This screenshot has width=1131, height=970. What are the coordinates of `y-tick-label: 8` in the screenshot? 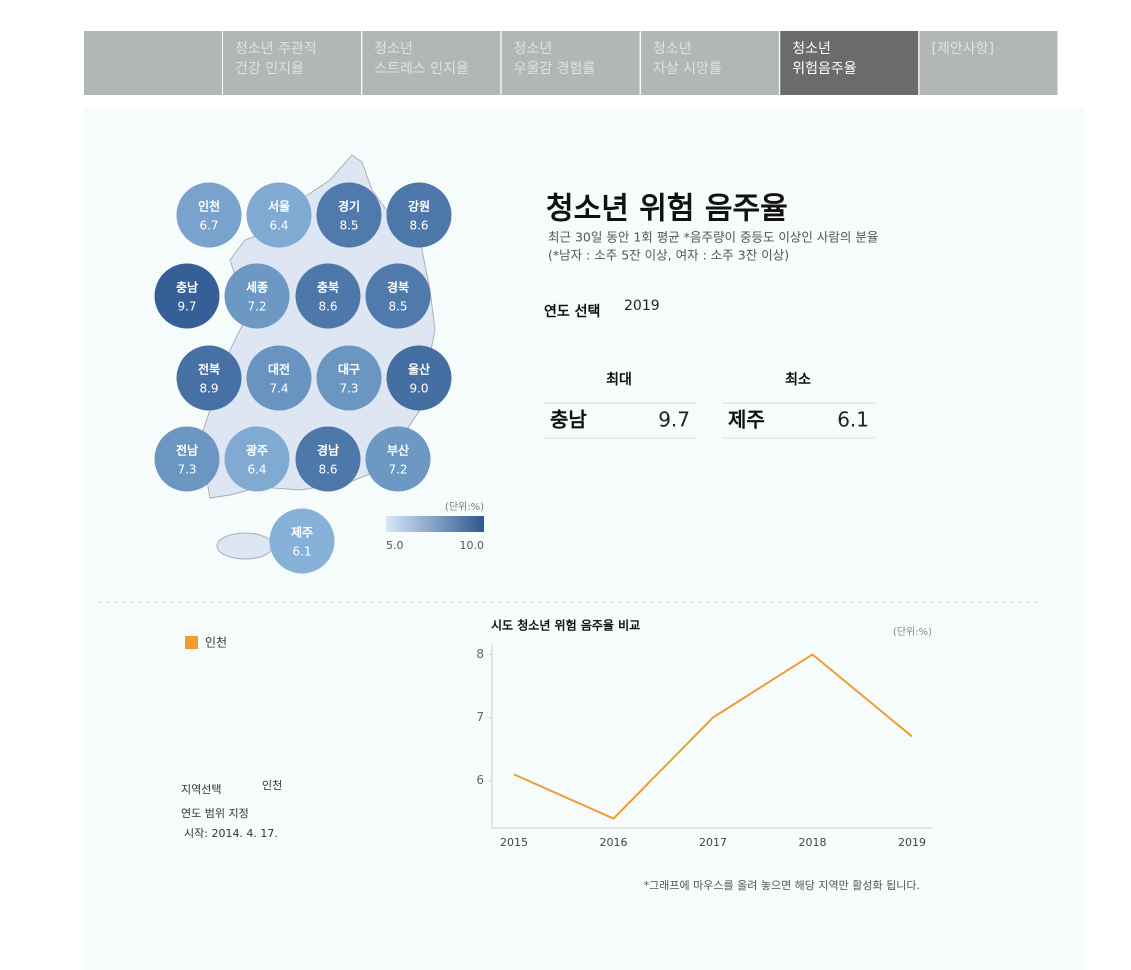 It's located at (480, 654).